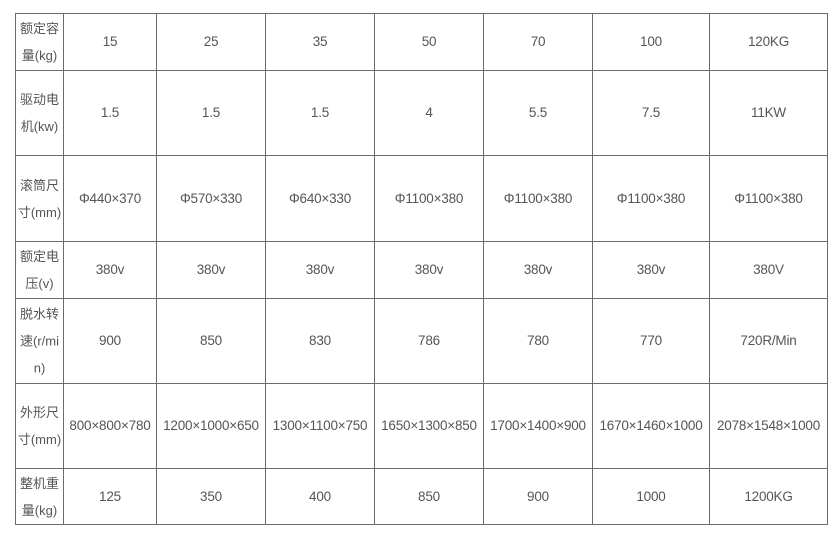 The width and height of the screenshot is (837, 538). Describe the element at coordinates (320, 198) in the screenshot. I see `table-cell: Φ640×330` at that location.